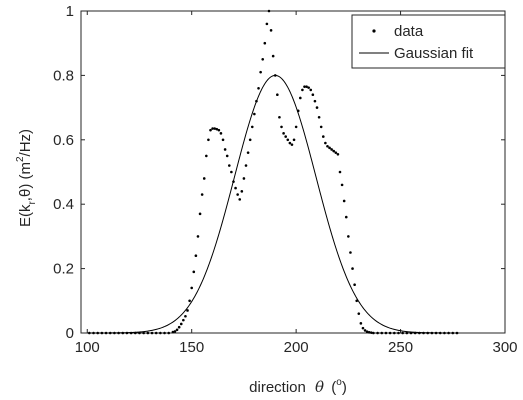 The height and width of the screenshot is (400, 523). I want to click on y-axis-label-suffix: /Hz), so click(25, 143).